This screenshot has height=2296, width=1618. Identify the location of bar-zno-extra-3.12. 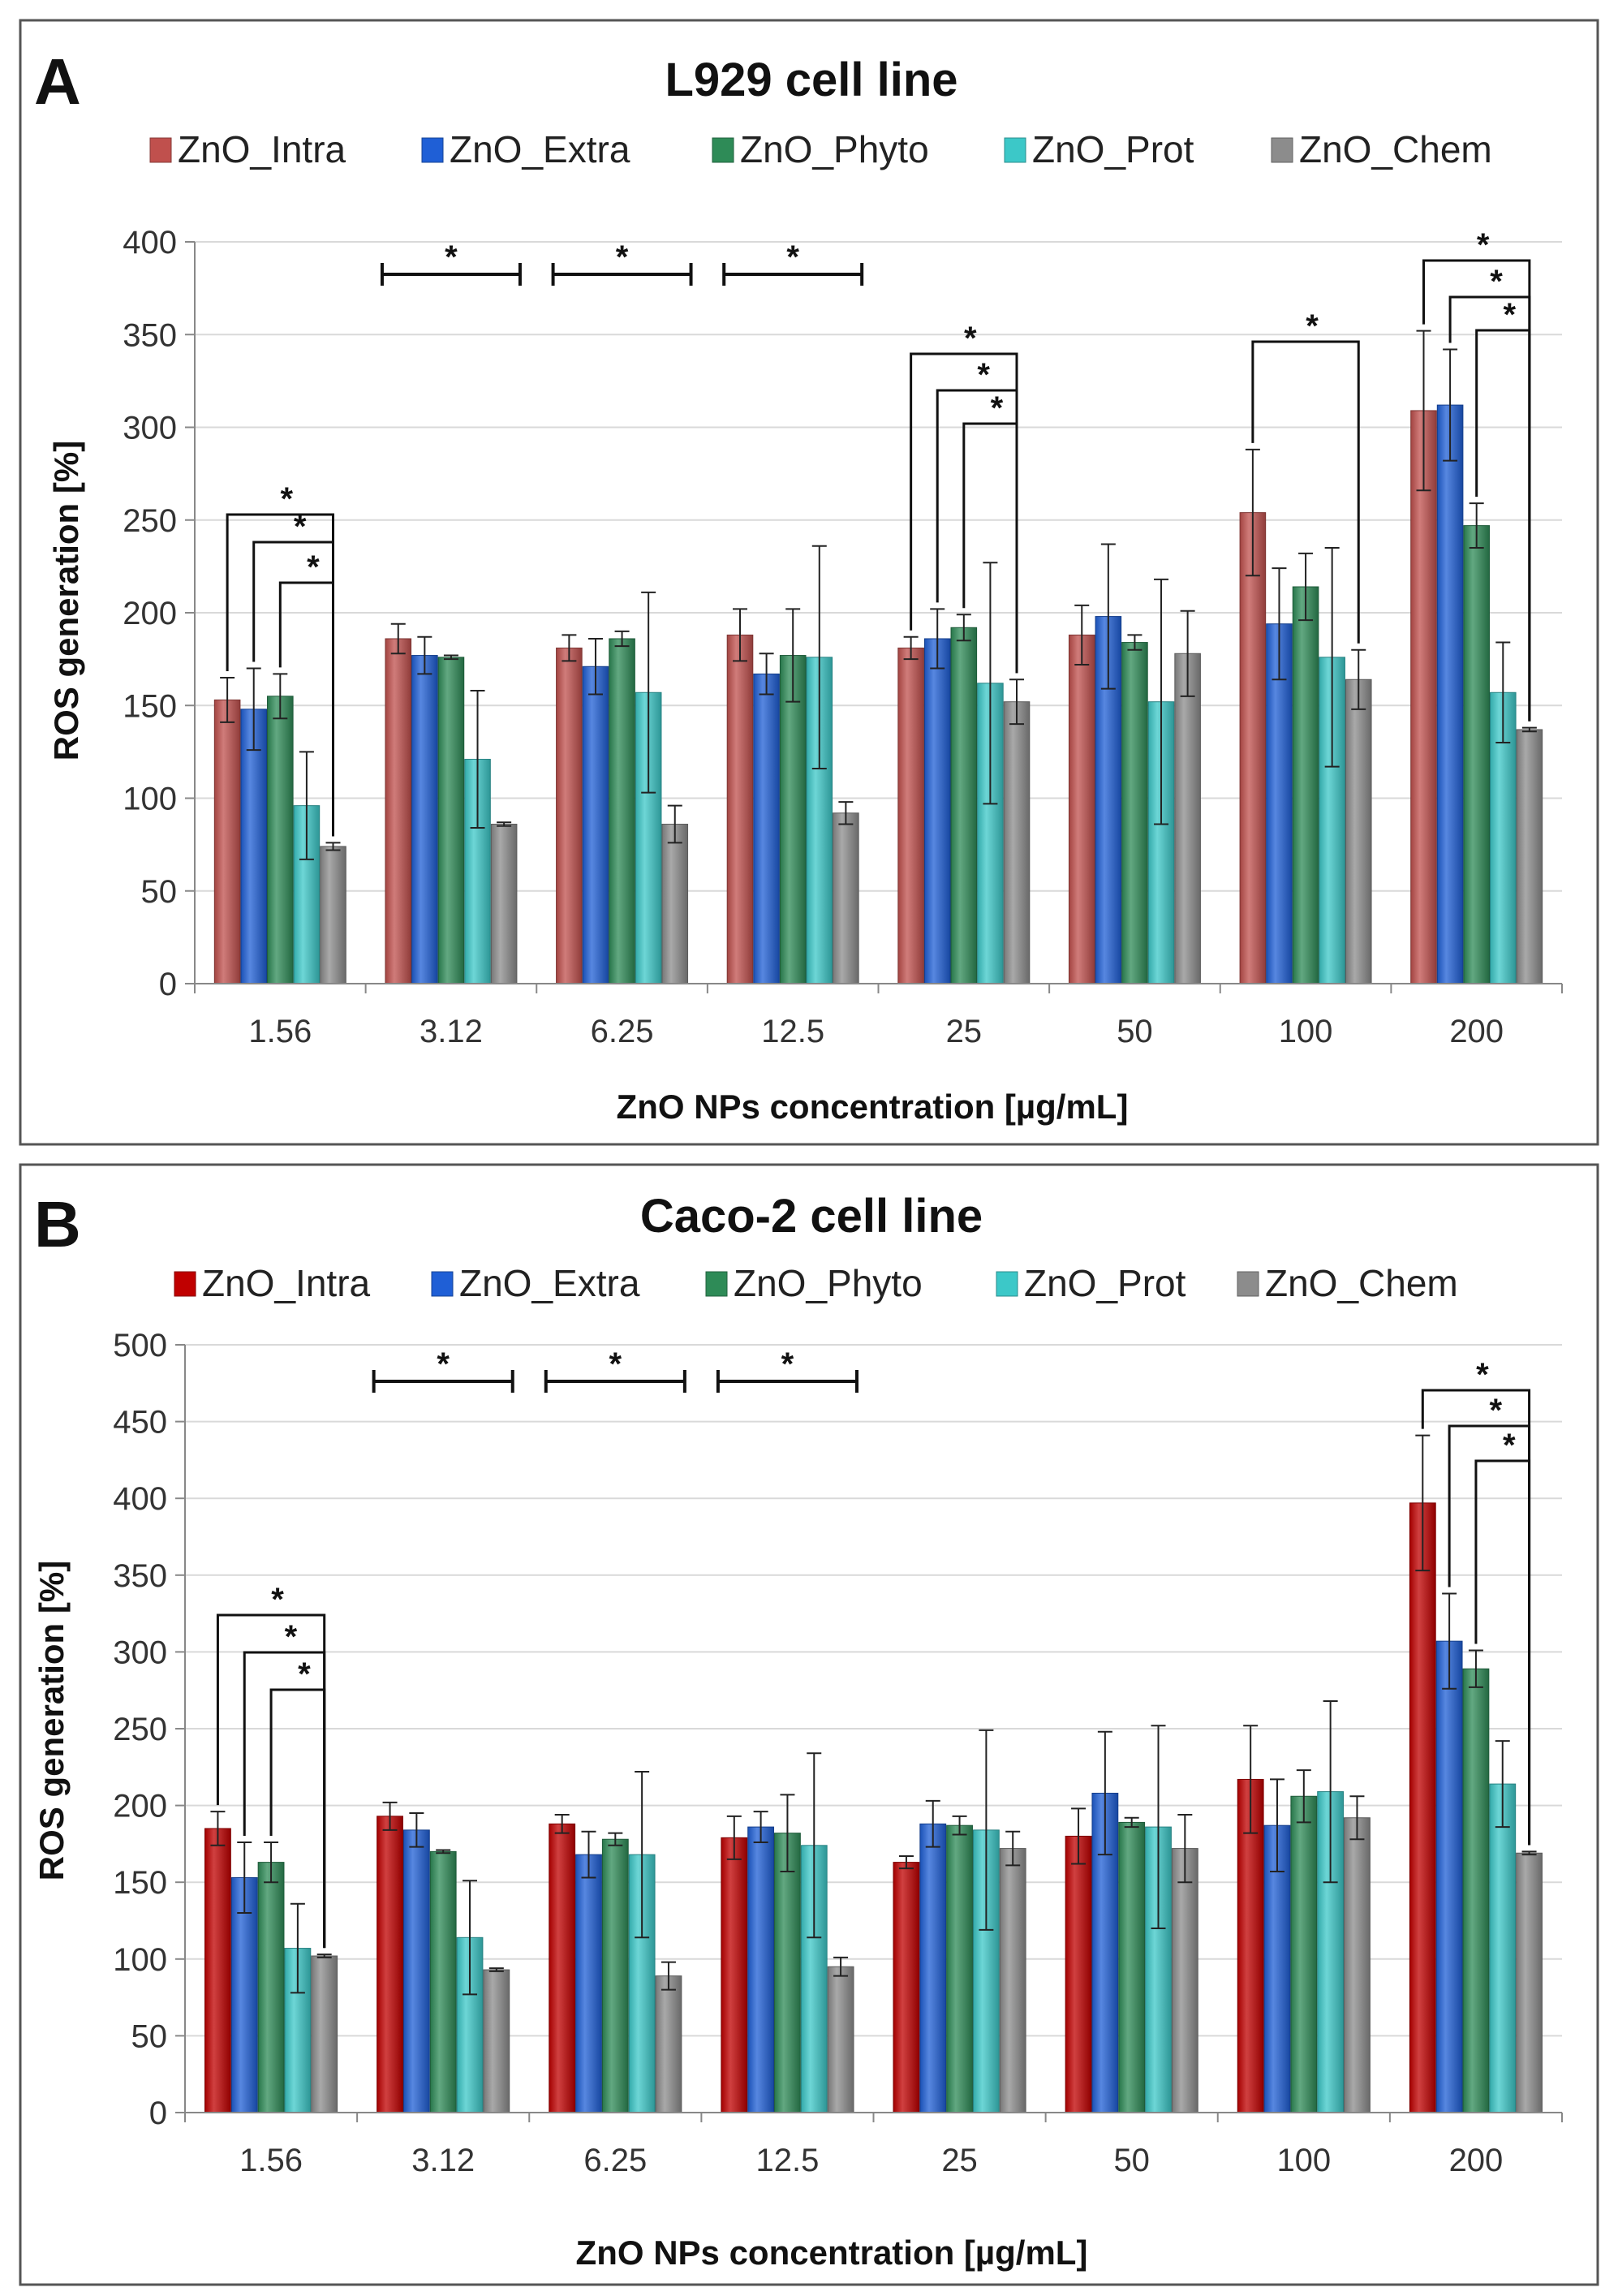
(424, 820).